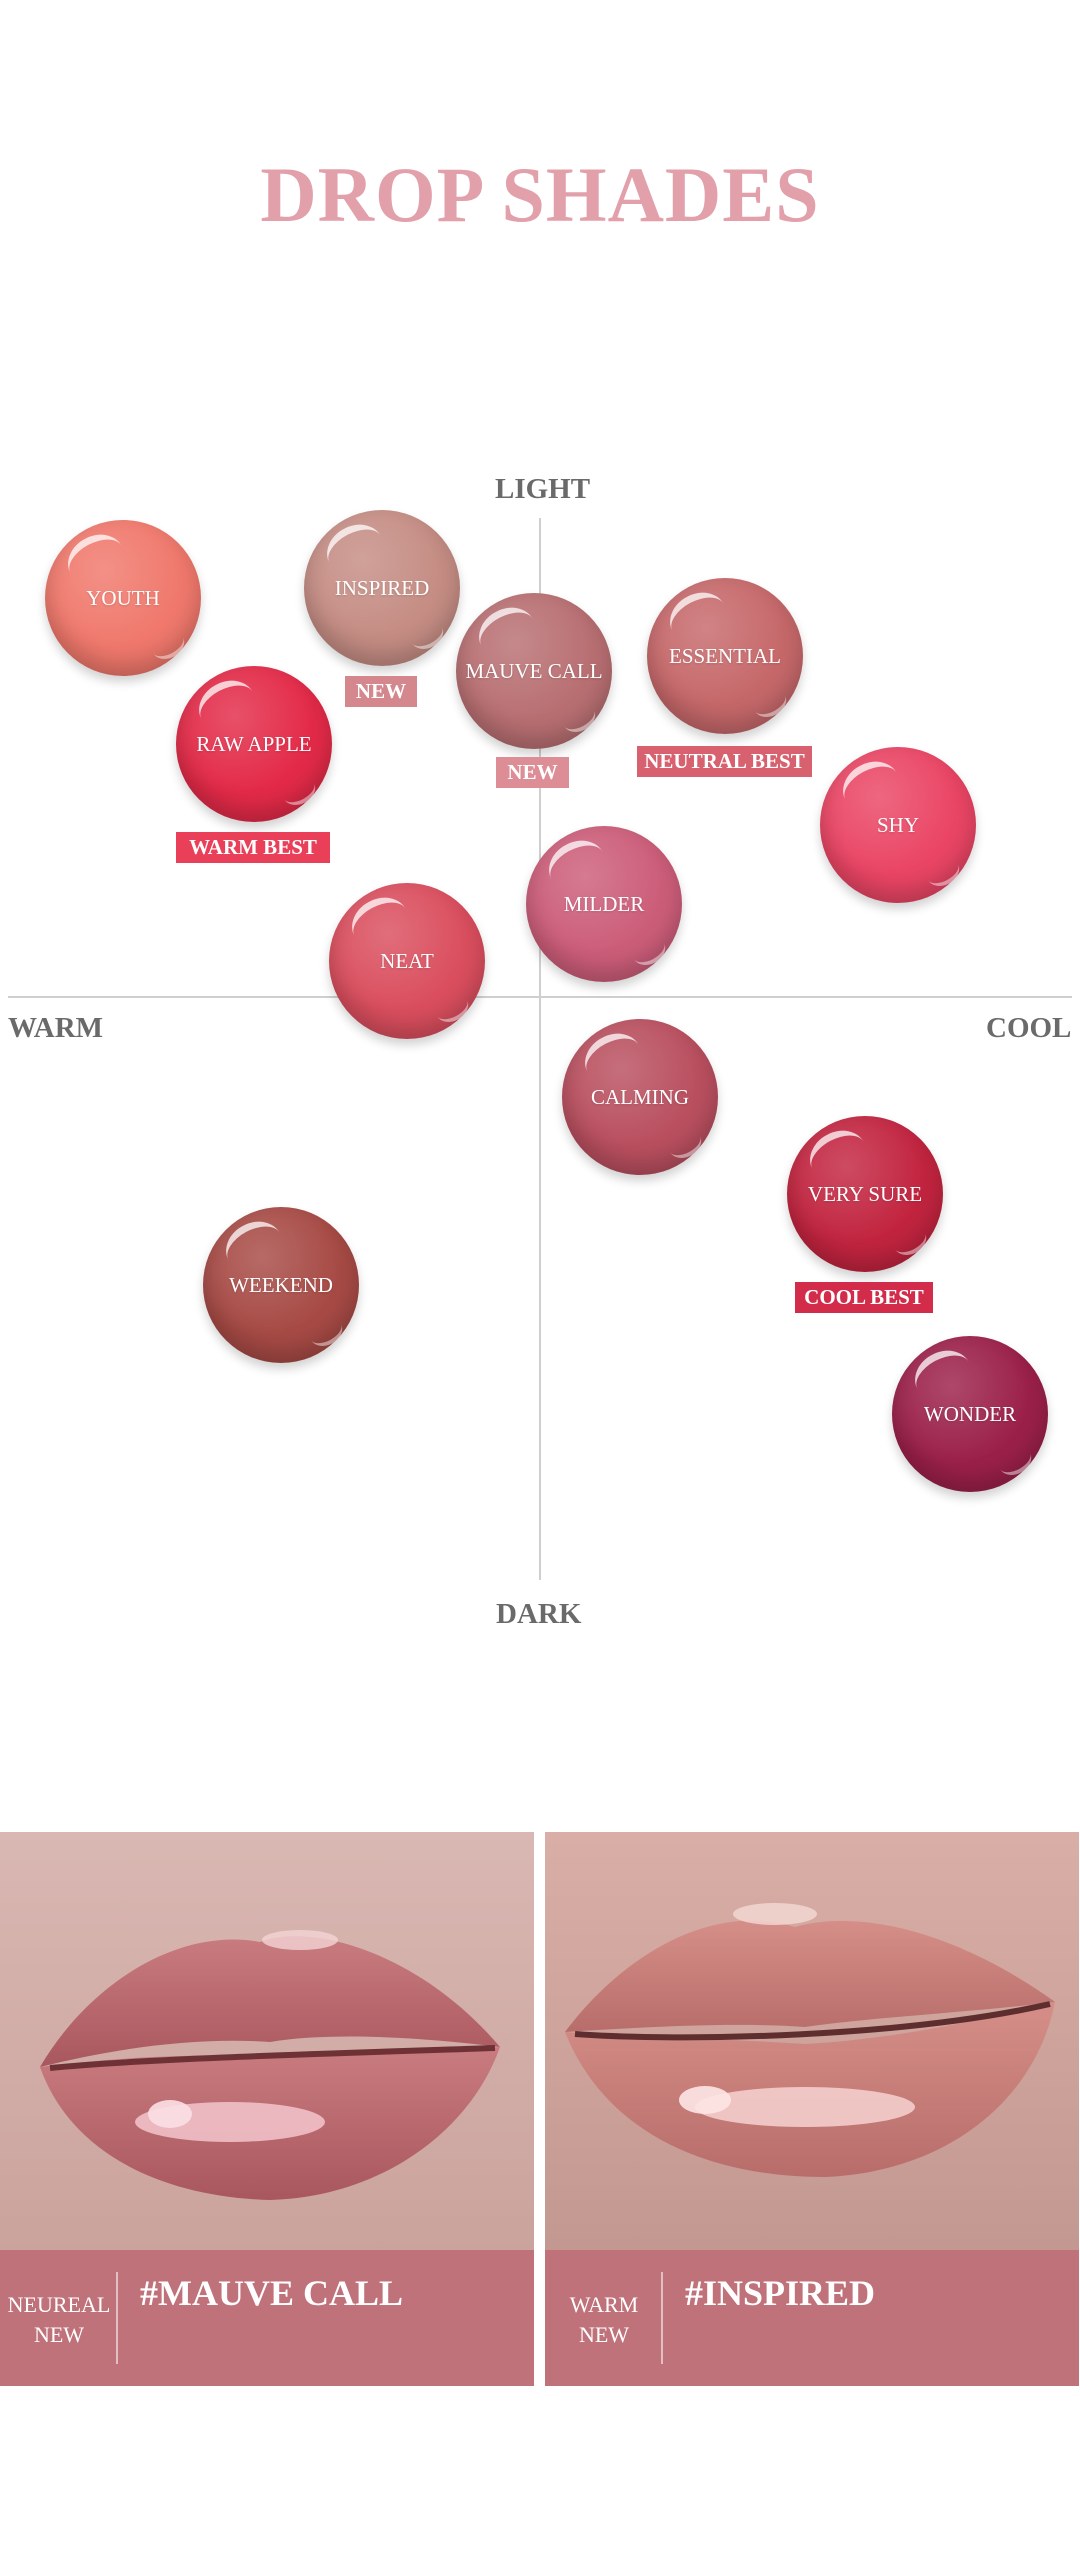 This screenshot has height=2549, width=1080. I want to click on badge-warm-best: WARM BEST, so click(253, 847).